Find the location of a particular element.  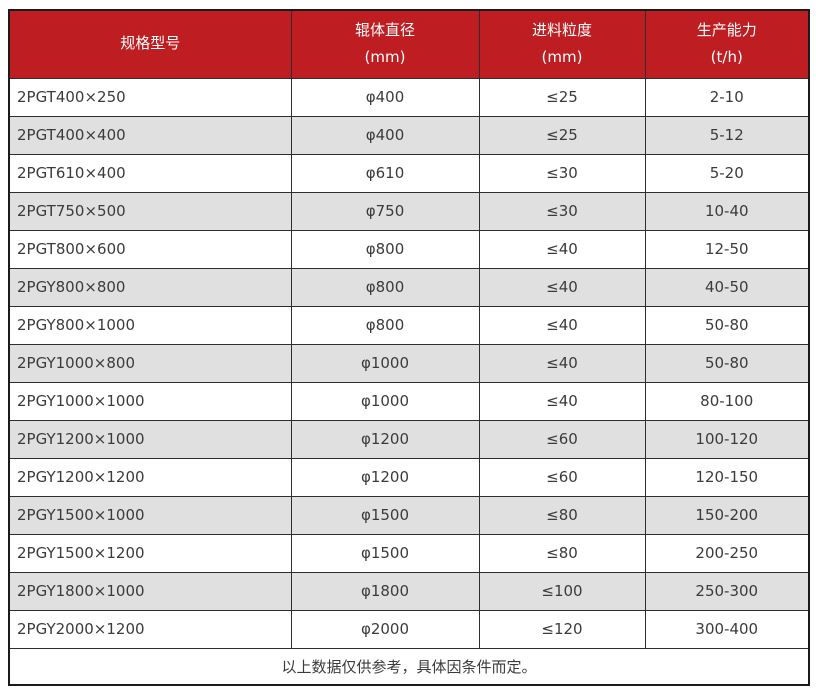

table-row: 2PGY1000×1000 φ1000 ≤40 80-100 is located at coordinates (409, 401).